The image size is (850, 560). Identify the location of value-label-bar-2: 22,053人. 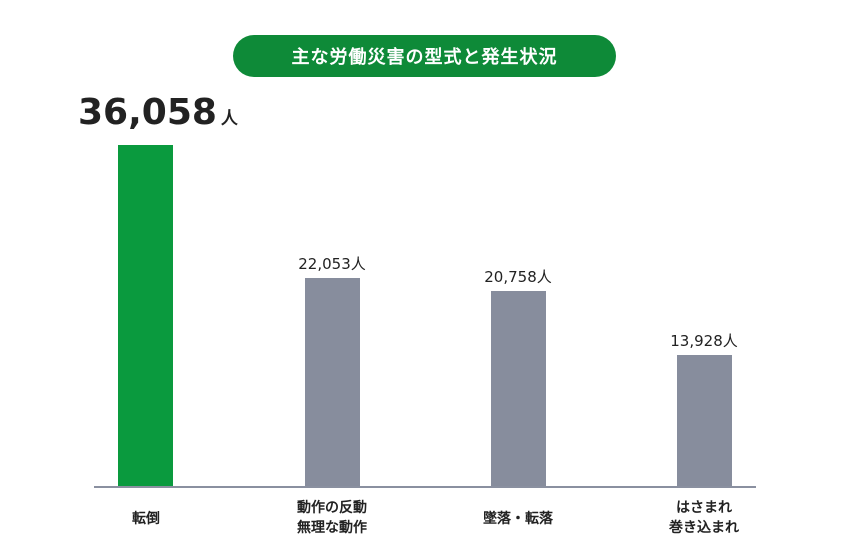
(332, 264).